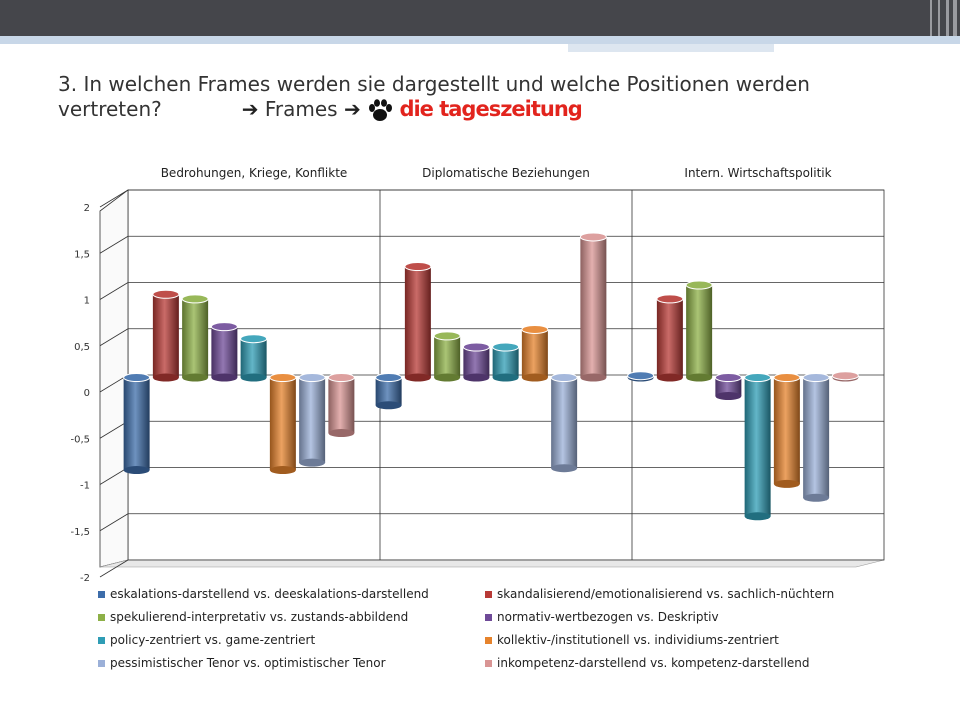  Describe the element at coordinates (492, 563) in the screenshot. I see `plot-floor` at that location.